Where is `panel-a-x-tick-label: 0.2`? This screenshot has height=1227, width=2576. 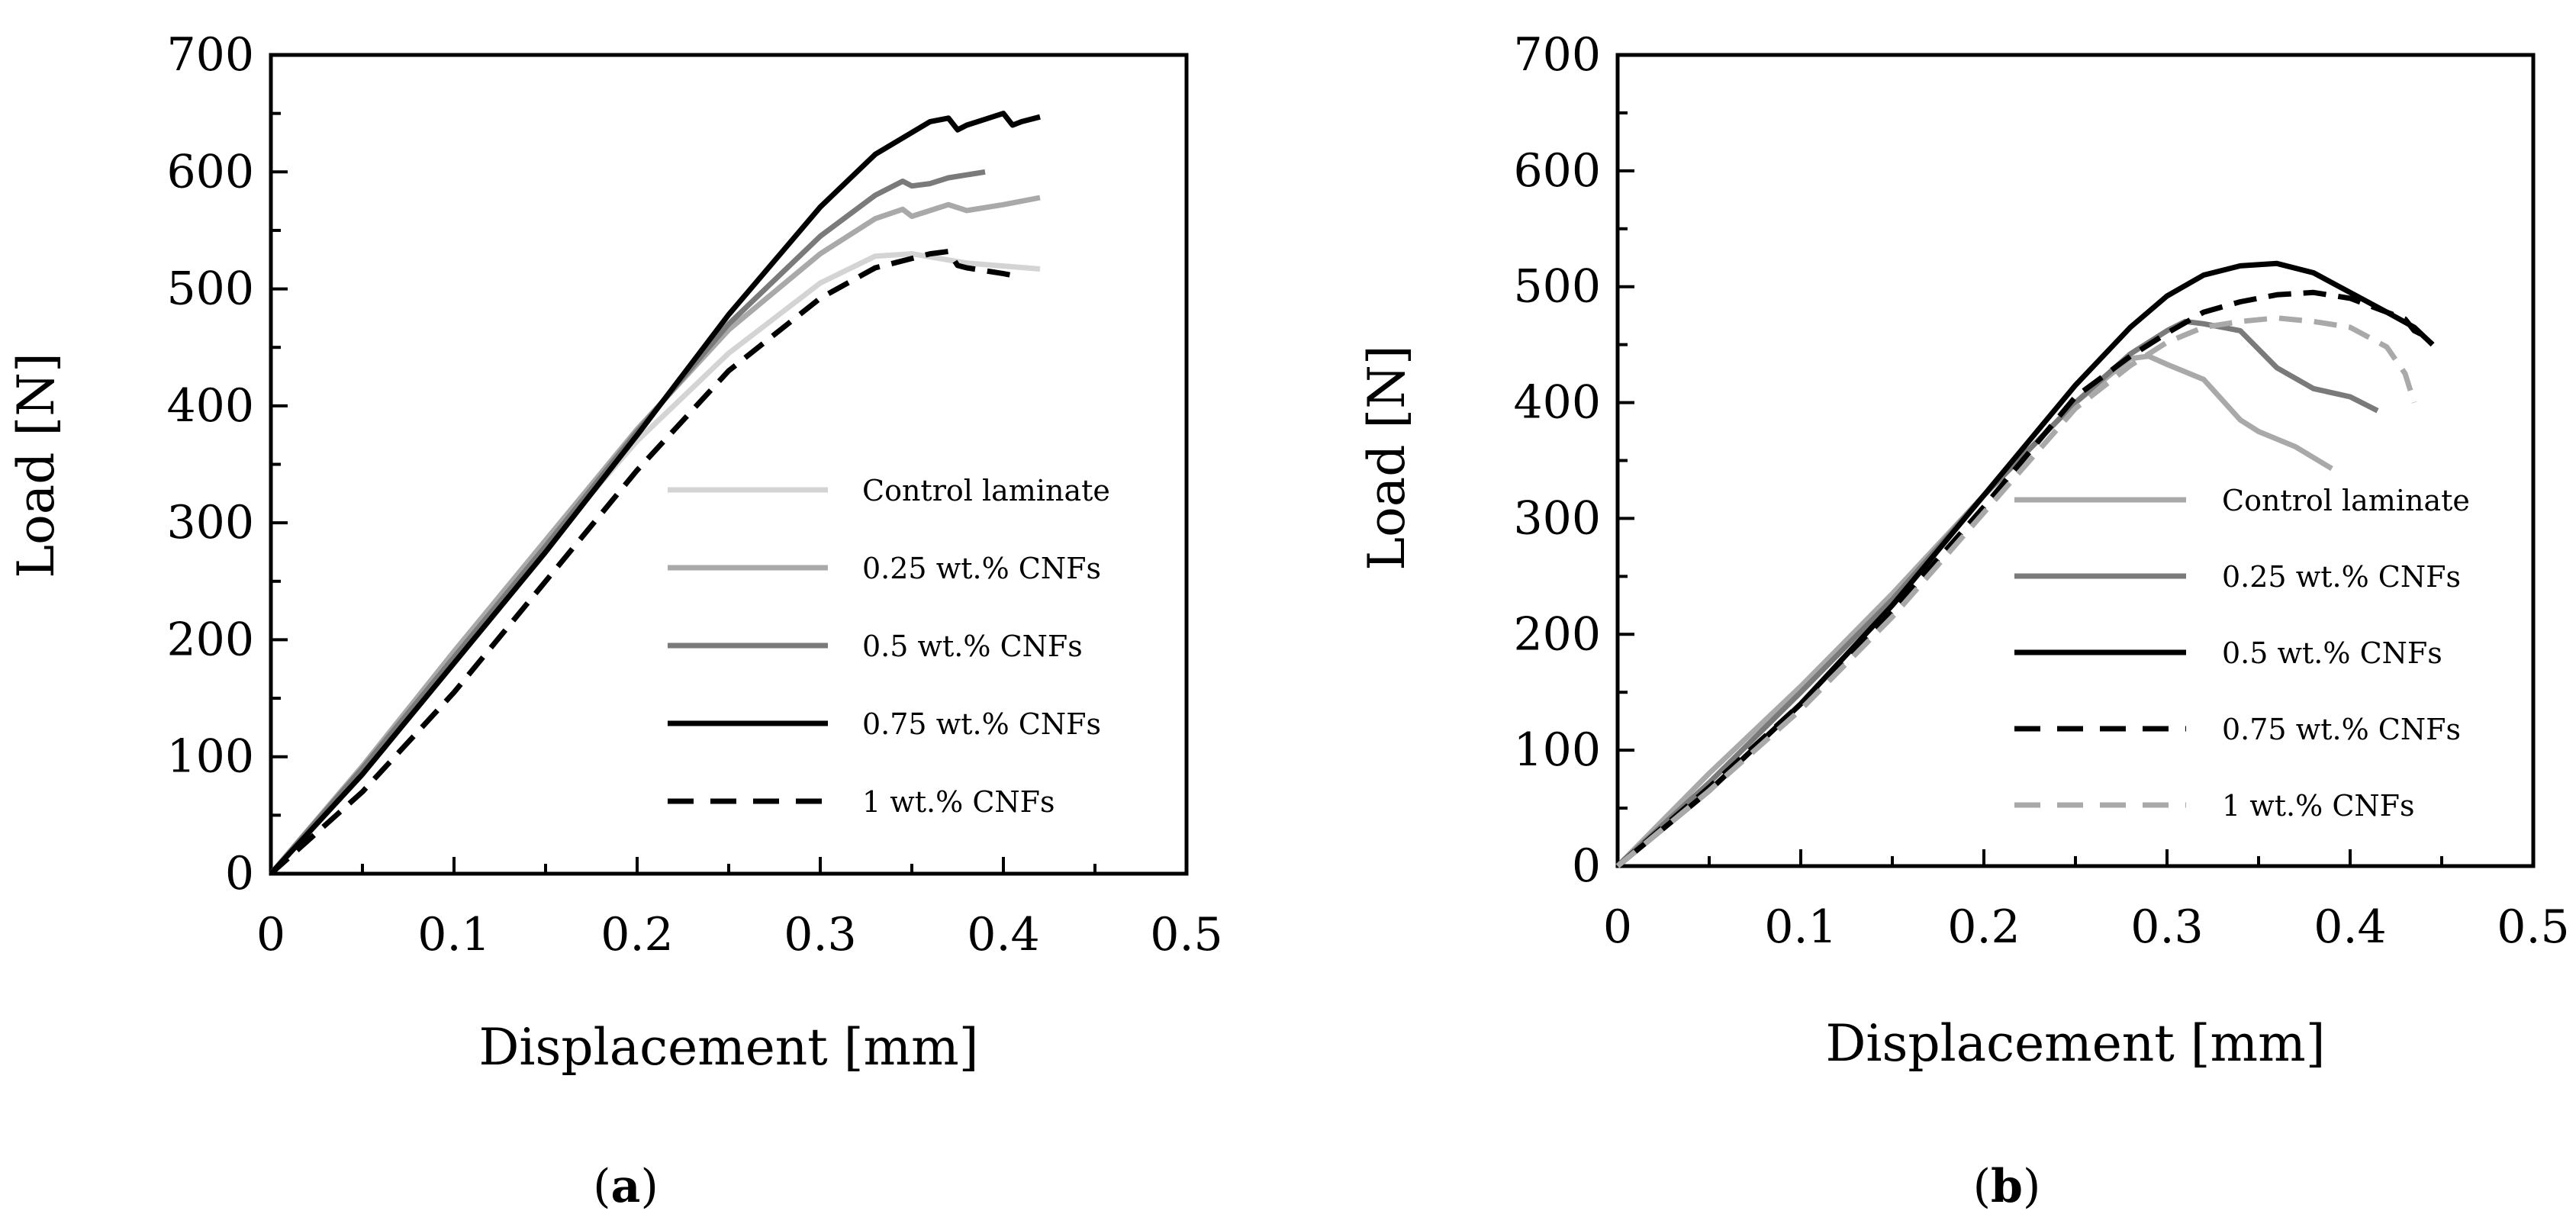 panel-a-x-tick-label: 0.2 is located at coordinates (637, 935).